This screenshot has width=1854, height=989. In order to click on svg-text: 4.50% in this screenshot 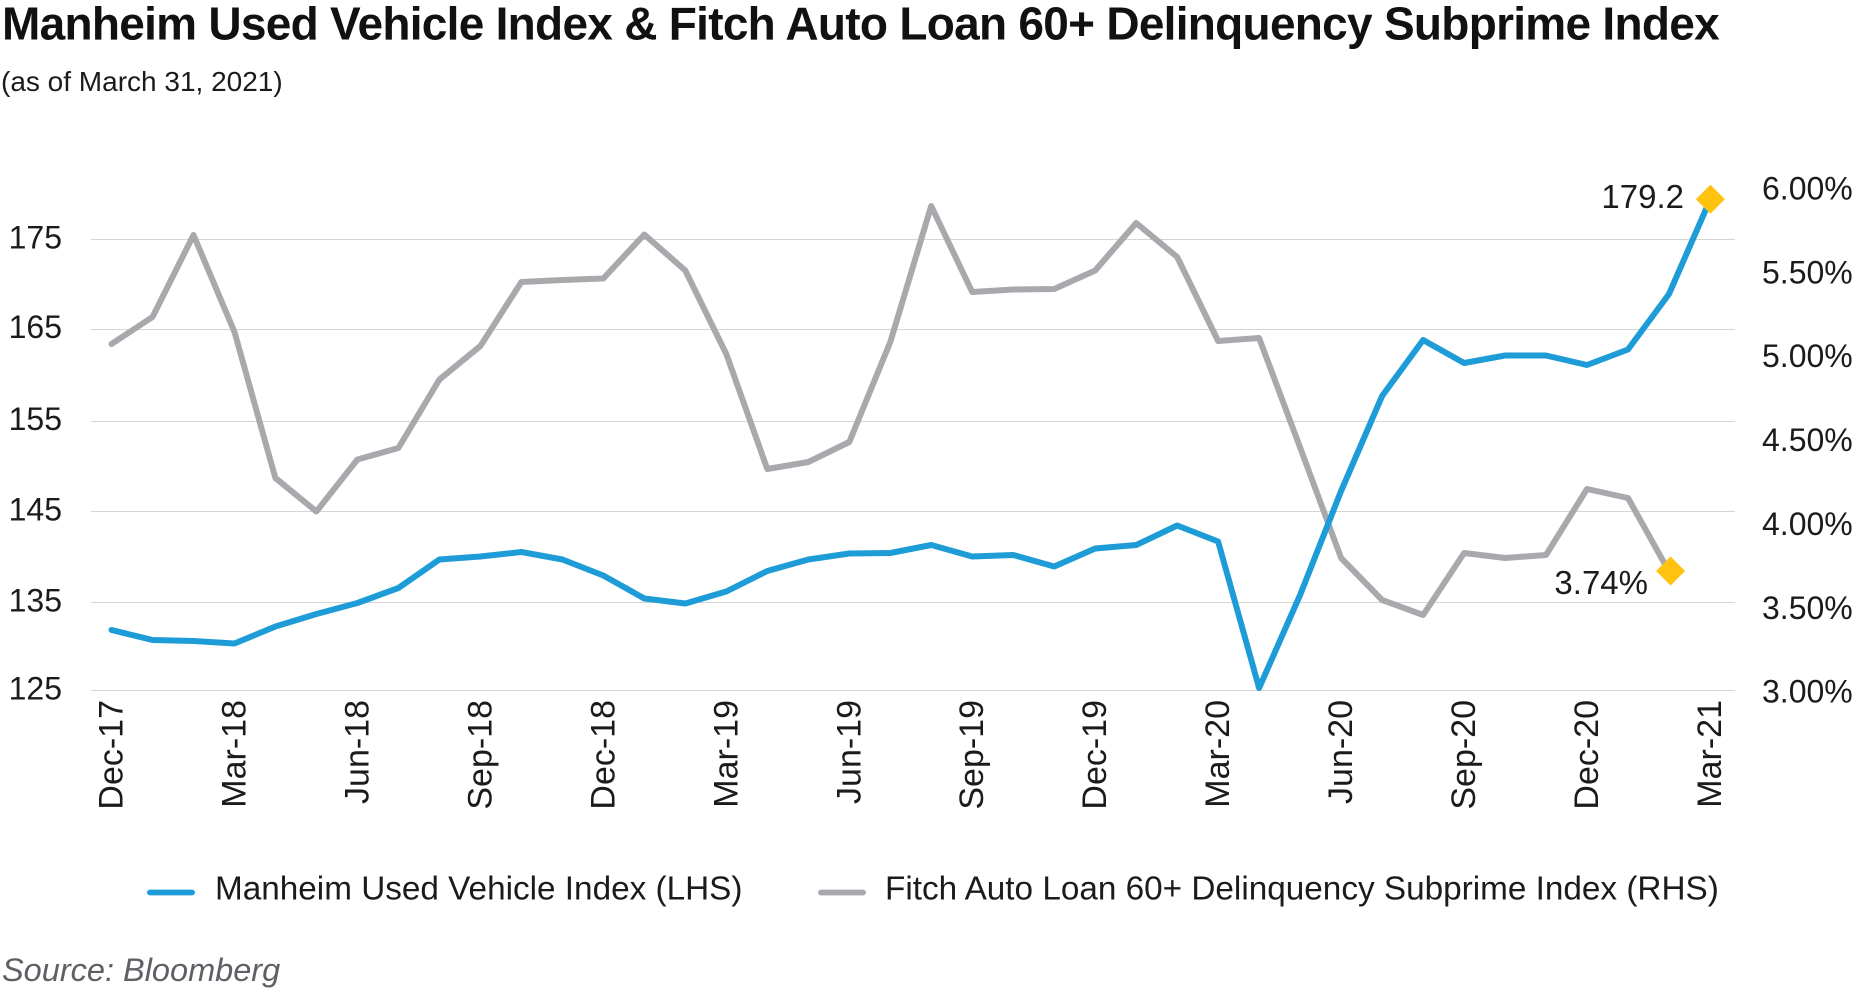, I will do `click(1807, 440)`.